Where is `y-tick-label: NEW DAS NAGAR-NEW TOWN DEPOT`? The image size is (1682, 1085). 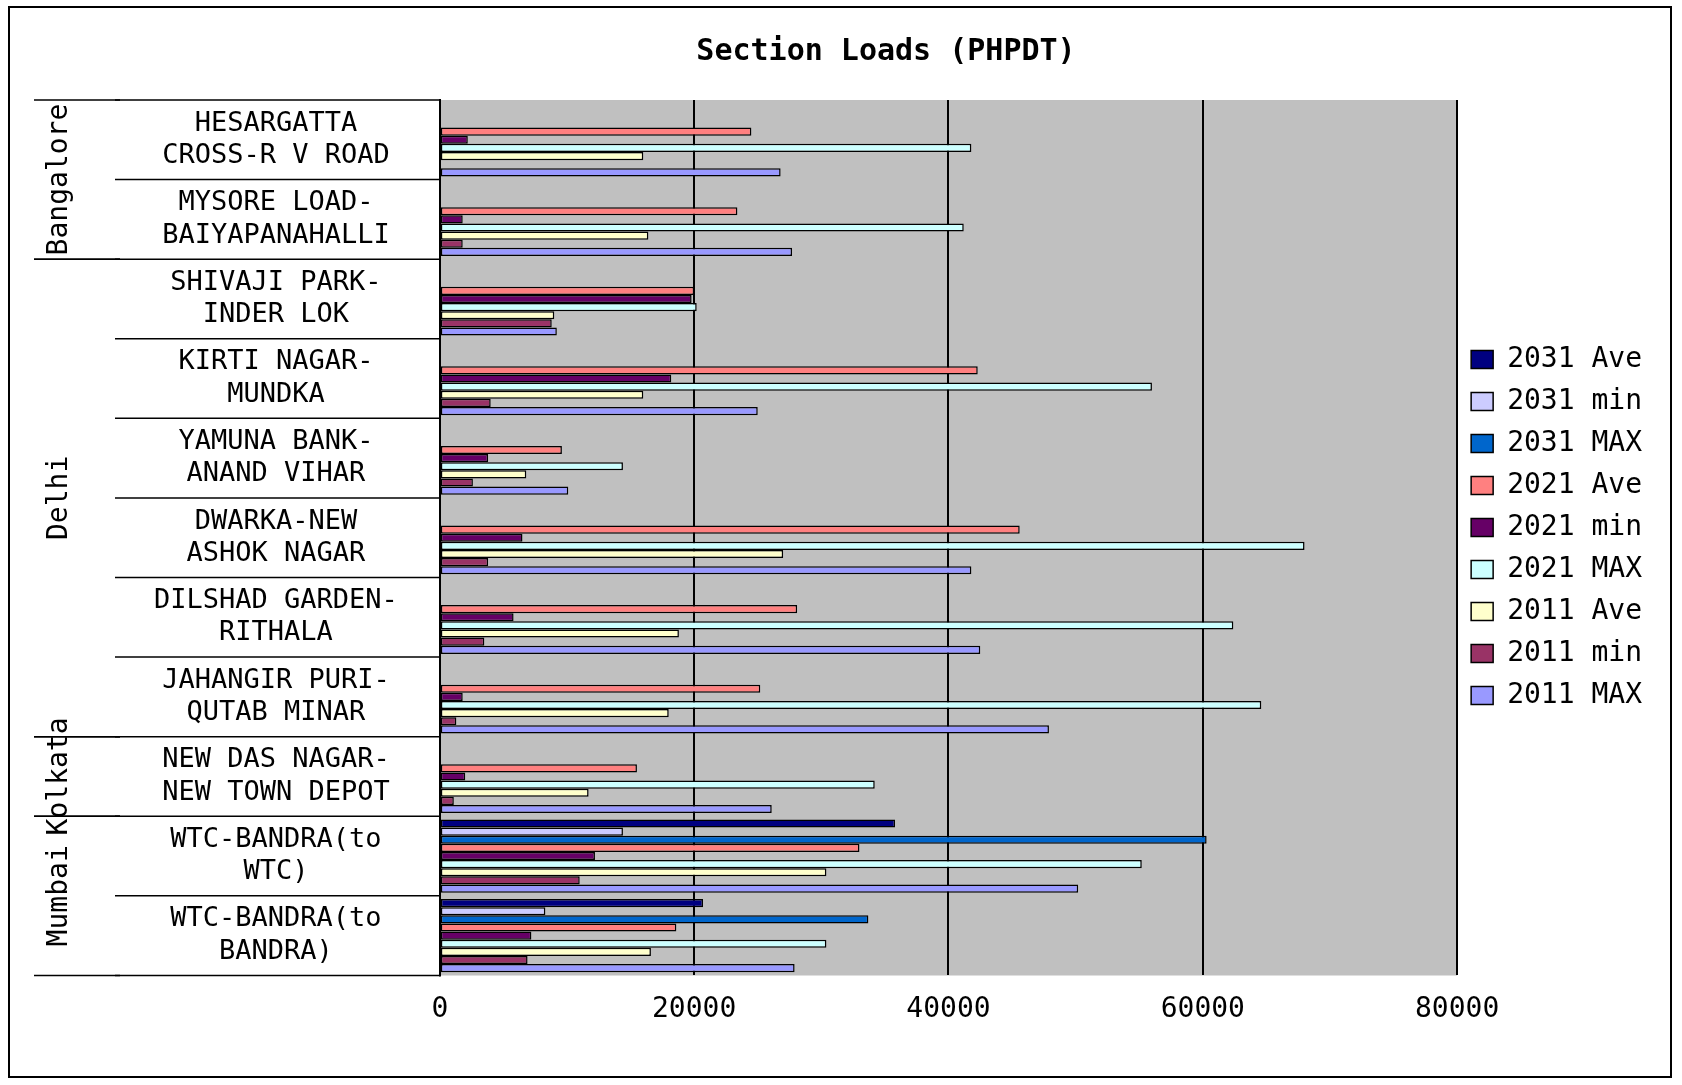 y-tick-label: NEW DAS NAGAR-NEW TOWN DEPOT is located at coordinates (276, 774).